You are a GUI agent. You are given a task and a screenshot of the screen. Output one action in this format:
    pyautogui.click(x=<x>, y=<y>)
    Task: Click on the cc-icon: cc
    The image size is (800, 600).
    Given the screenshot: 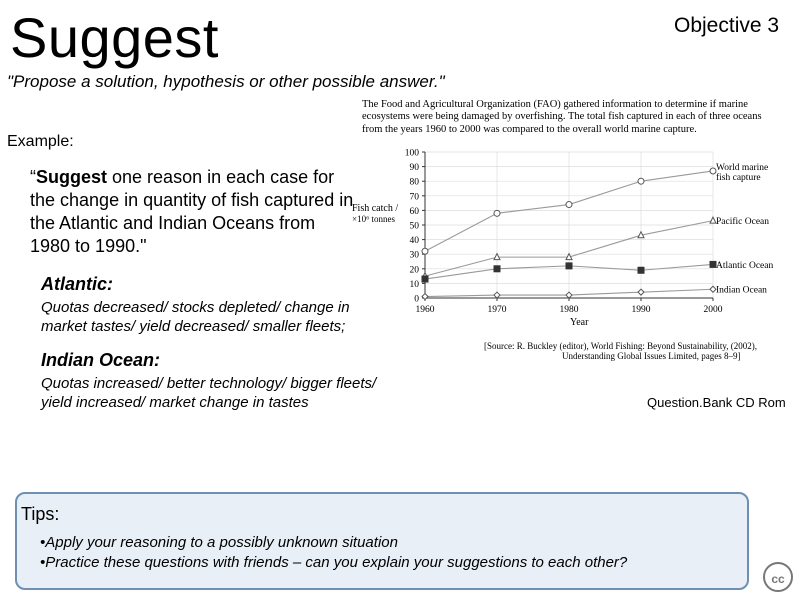 What is the action you would take?
    pyautogui.click(x=778, y=577)
    